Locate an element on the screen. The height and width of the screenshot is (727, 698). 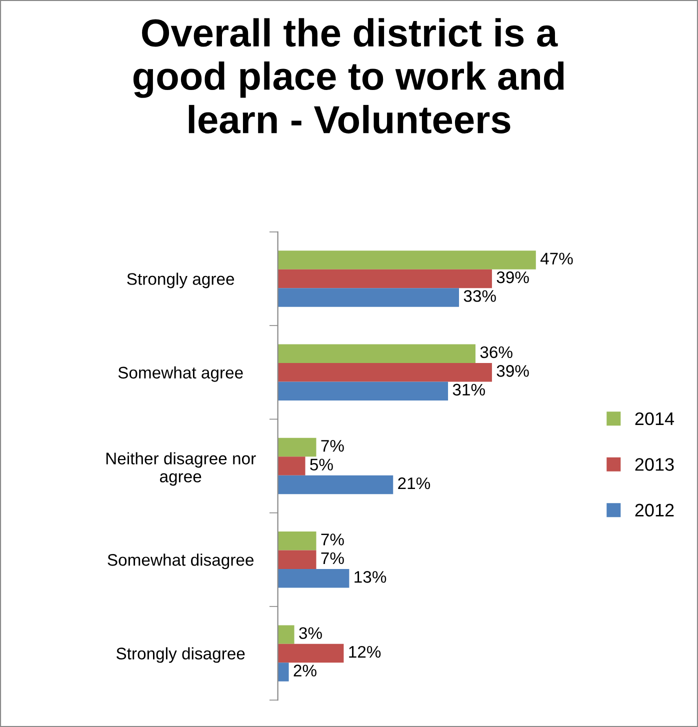
y-tick-label: Strongly disagree is located at coordinates (180, 655).